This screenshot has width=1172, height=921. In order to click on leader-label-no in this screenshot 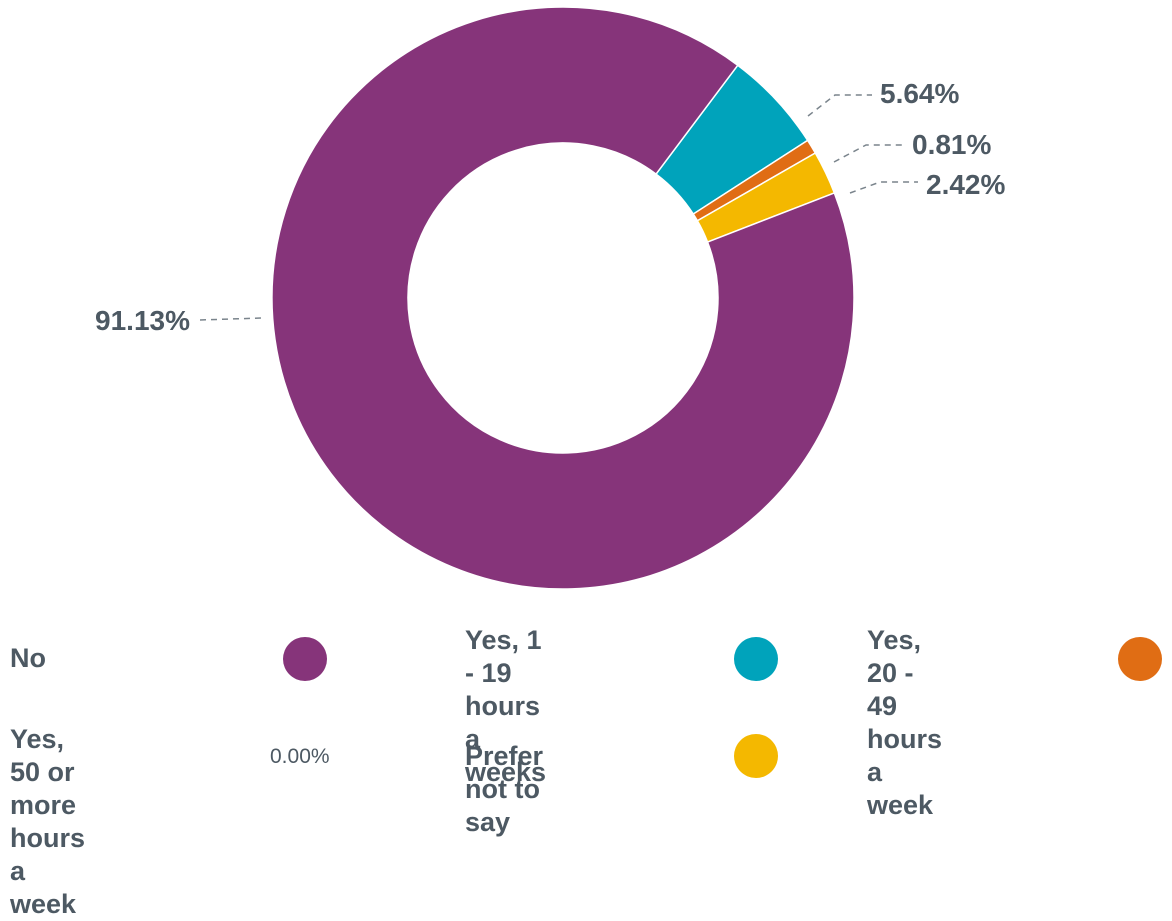, I will do `click(231, 319)`.